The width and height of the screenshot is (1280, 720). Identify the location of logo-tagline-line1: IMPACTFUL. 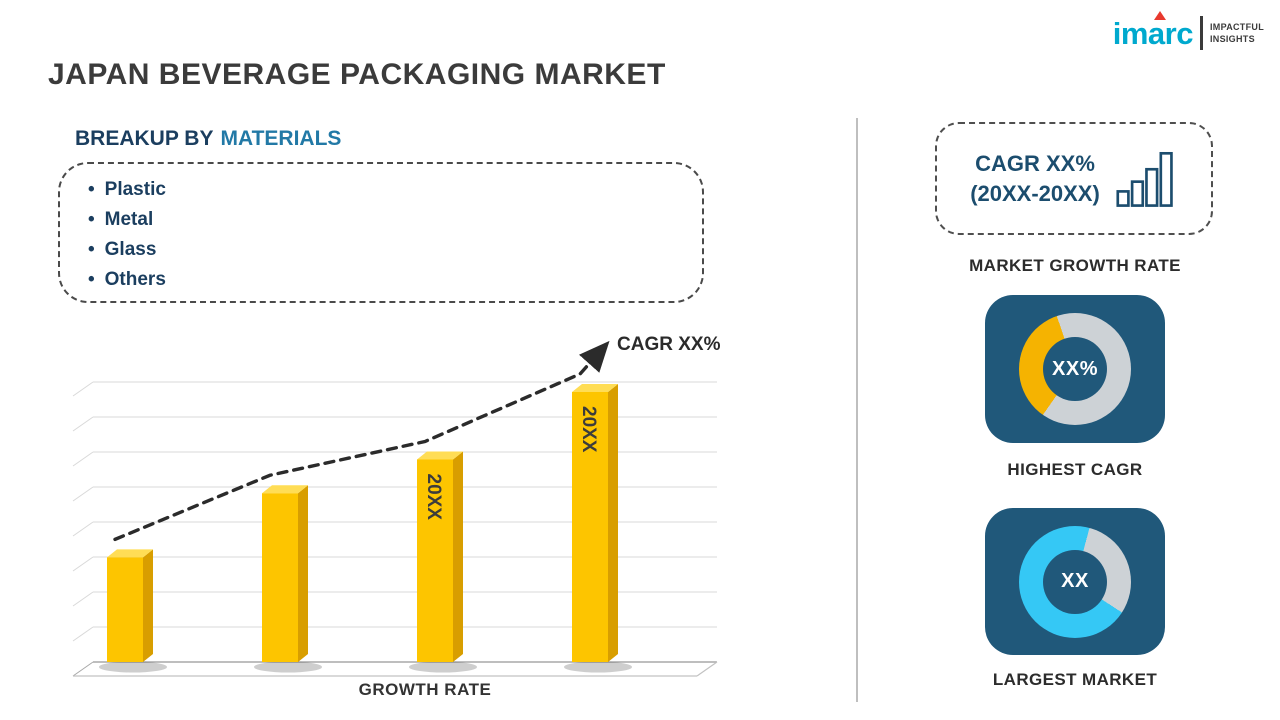
(1236, 26).